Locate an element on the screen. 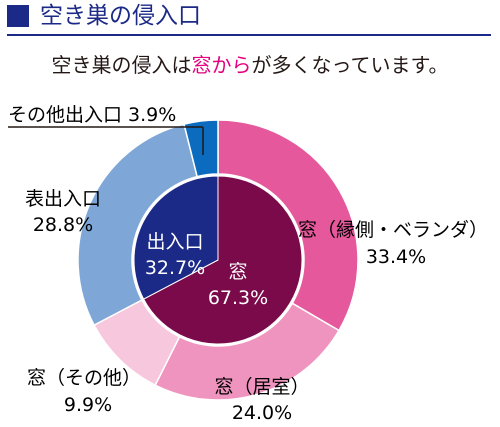 This screenshot has width=500, height=427. label-veranda-name: 窓（縁側・ベランダ） is located at coordinates (393, 230).